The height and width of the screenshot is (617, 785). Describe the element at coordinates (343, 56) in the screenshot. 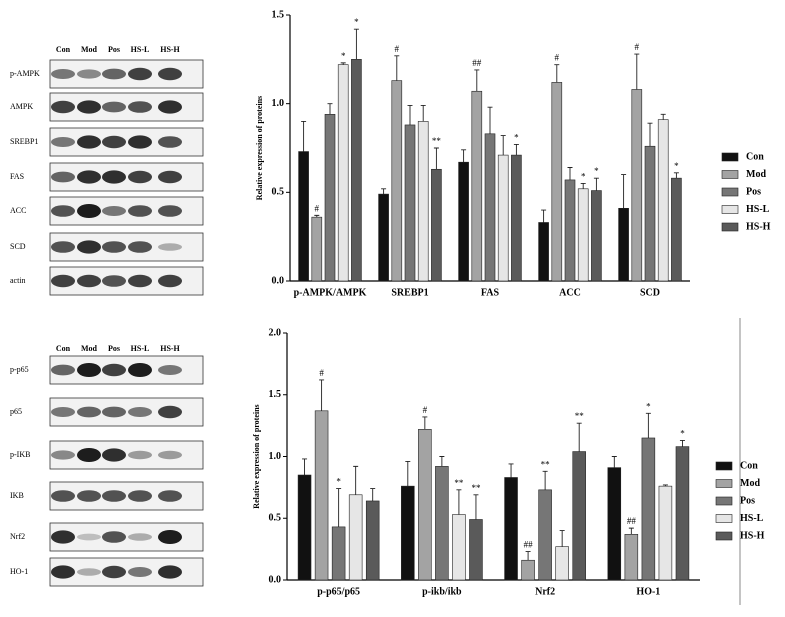

I see `significance-label: *` at that location.